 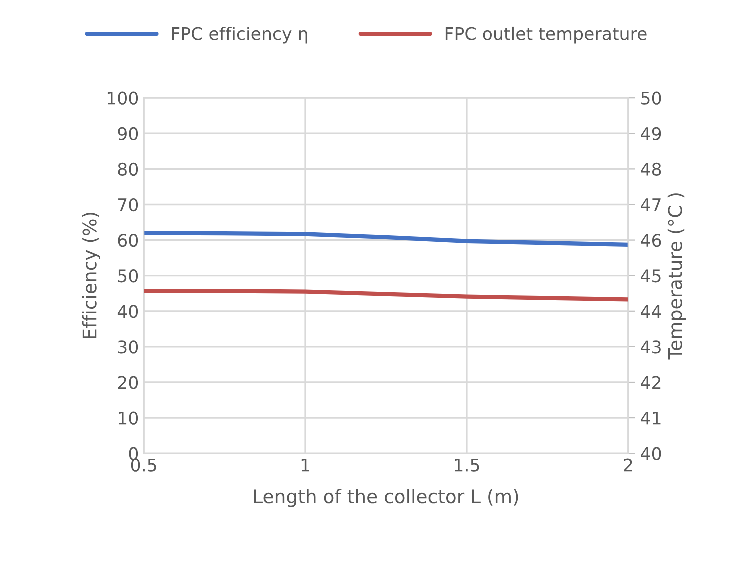 I want to click on y-tick-label: 80, so click(x=128, y=169).